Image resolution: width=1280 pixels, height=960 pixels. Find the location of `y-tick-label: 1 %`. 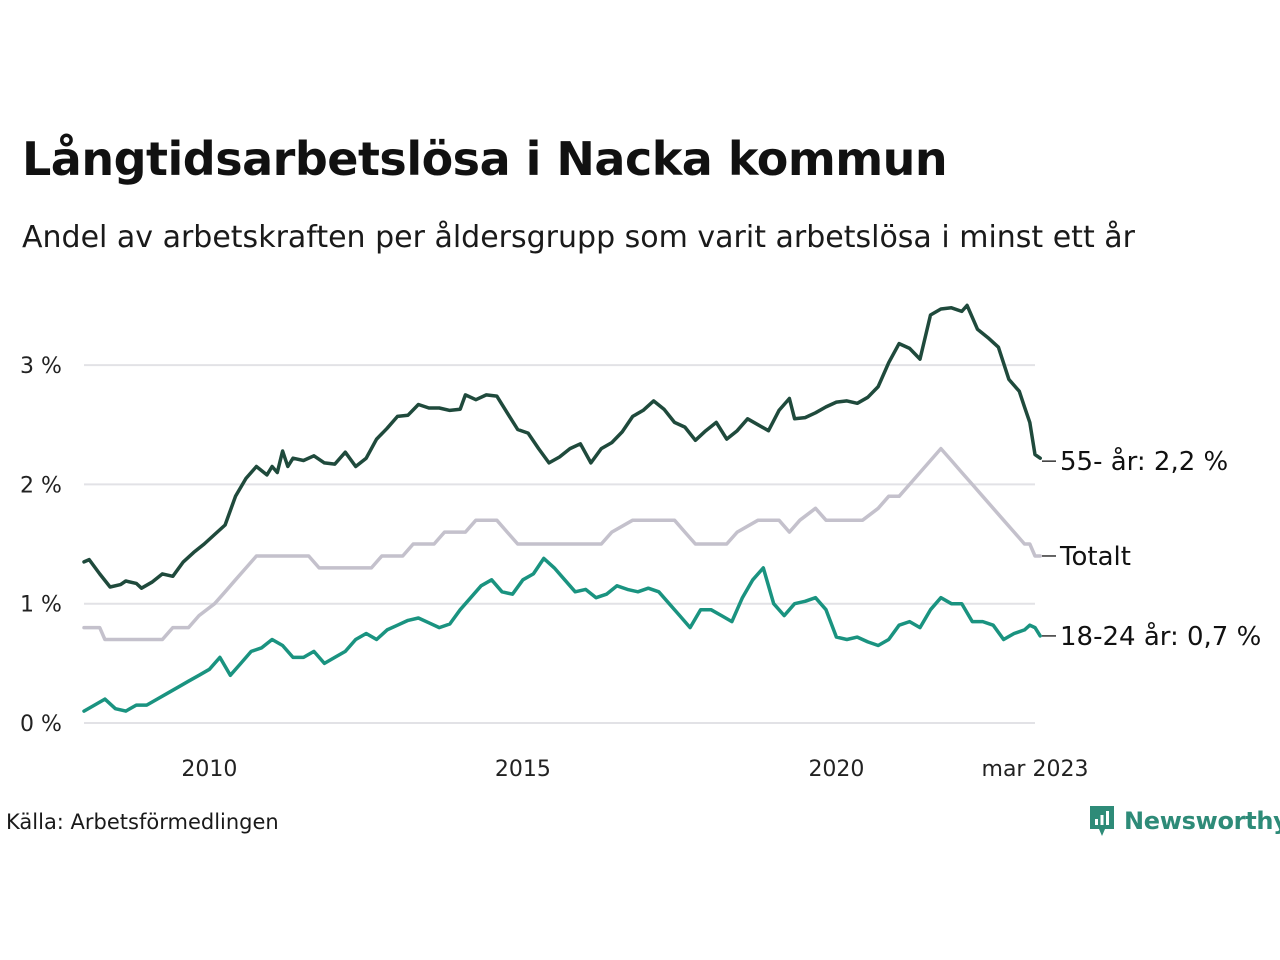

y-tick-label: 1 % is located at coordinates (41, 605).